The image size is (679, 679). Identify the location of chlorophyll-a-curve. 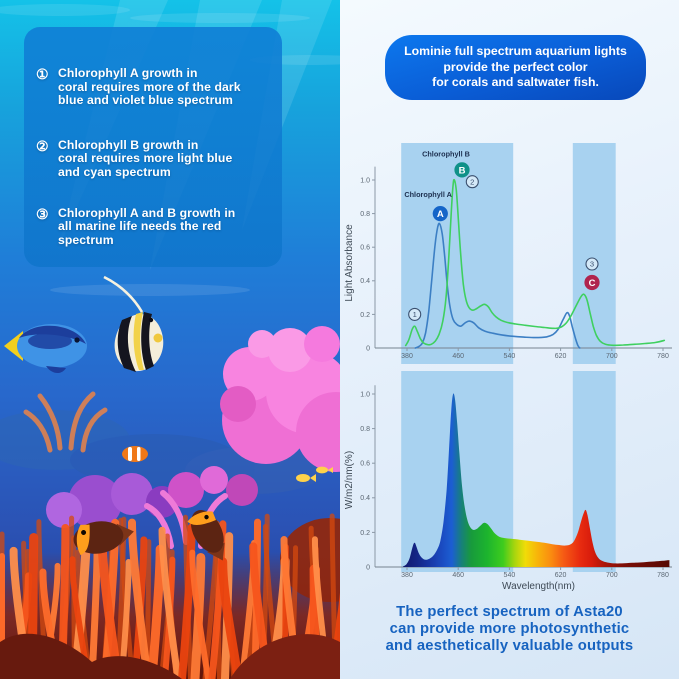
(497, 285).